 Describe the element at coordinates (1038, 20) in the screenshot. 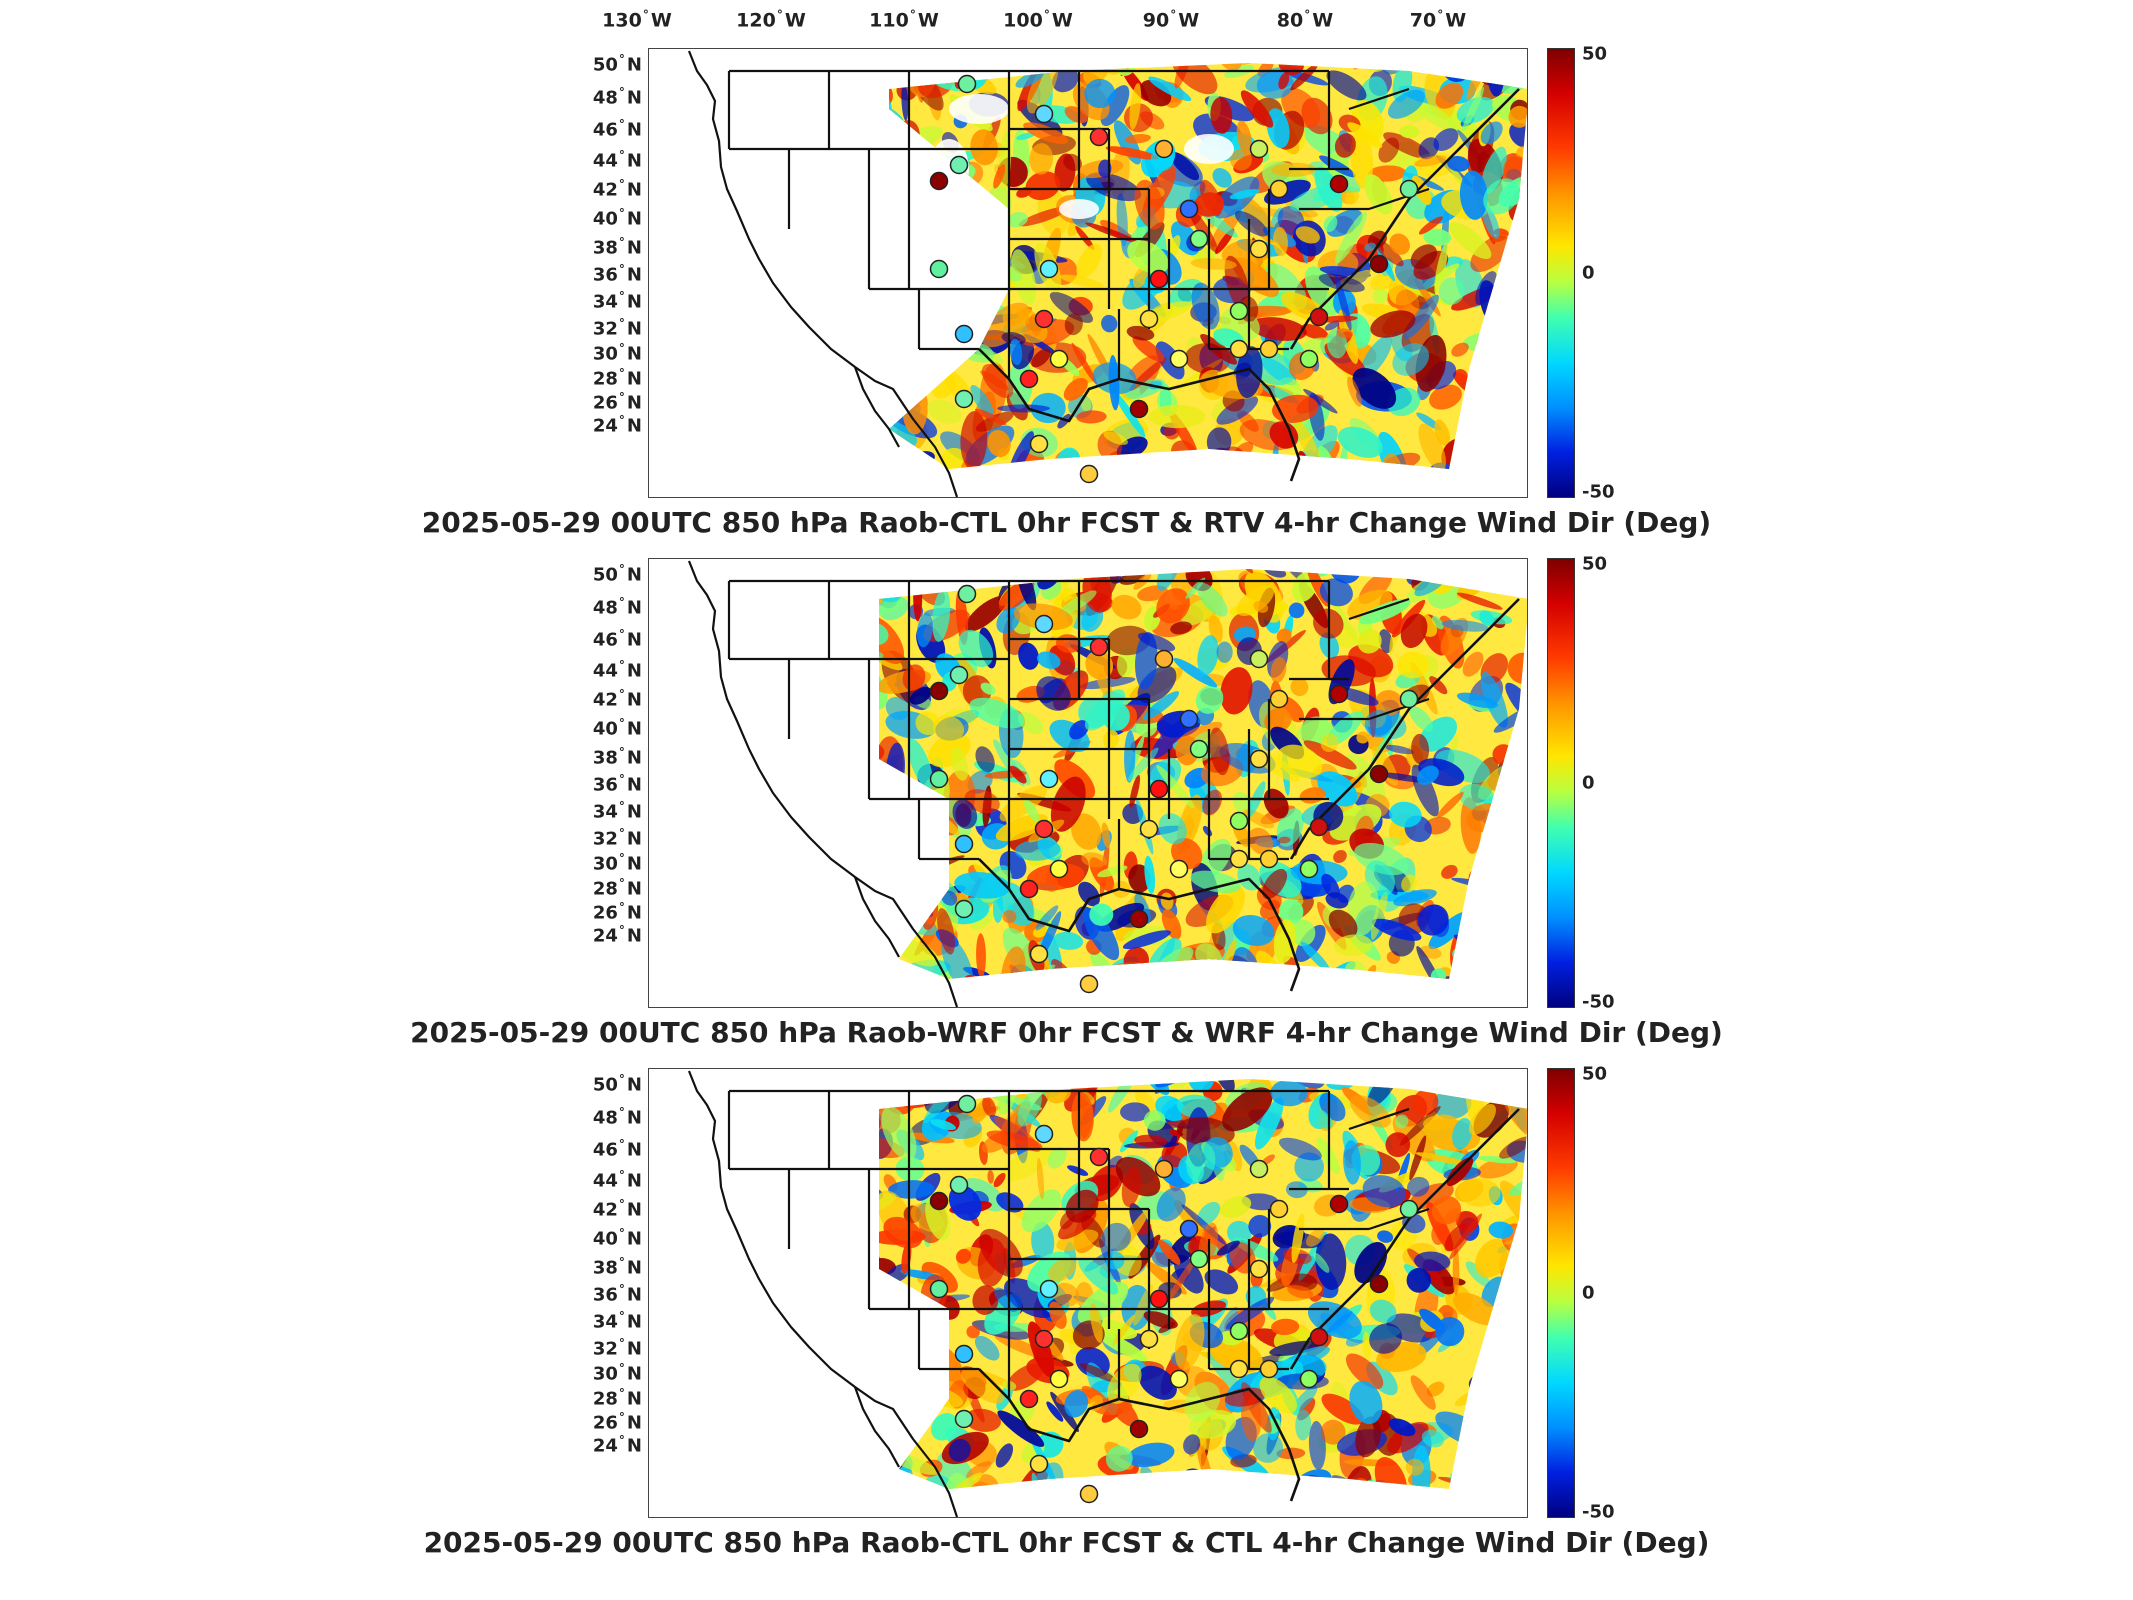

I see `lon-label-100: 100° W` at that location.